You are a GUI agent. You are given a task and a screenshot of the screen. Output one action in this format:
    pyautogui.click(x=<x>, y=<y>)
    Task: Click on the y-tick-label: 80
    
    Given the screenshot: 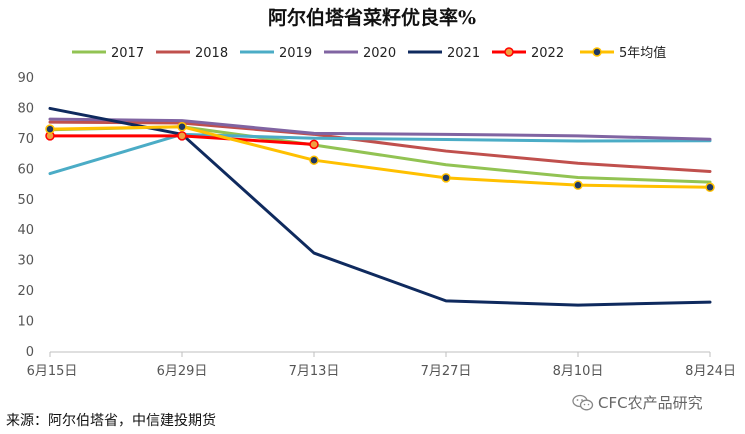 What is the action you would take?
    pyautogui.click(x=25, y=108)
    